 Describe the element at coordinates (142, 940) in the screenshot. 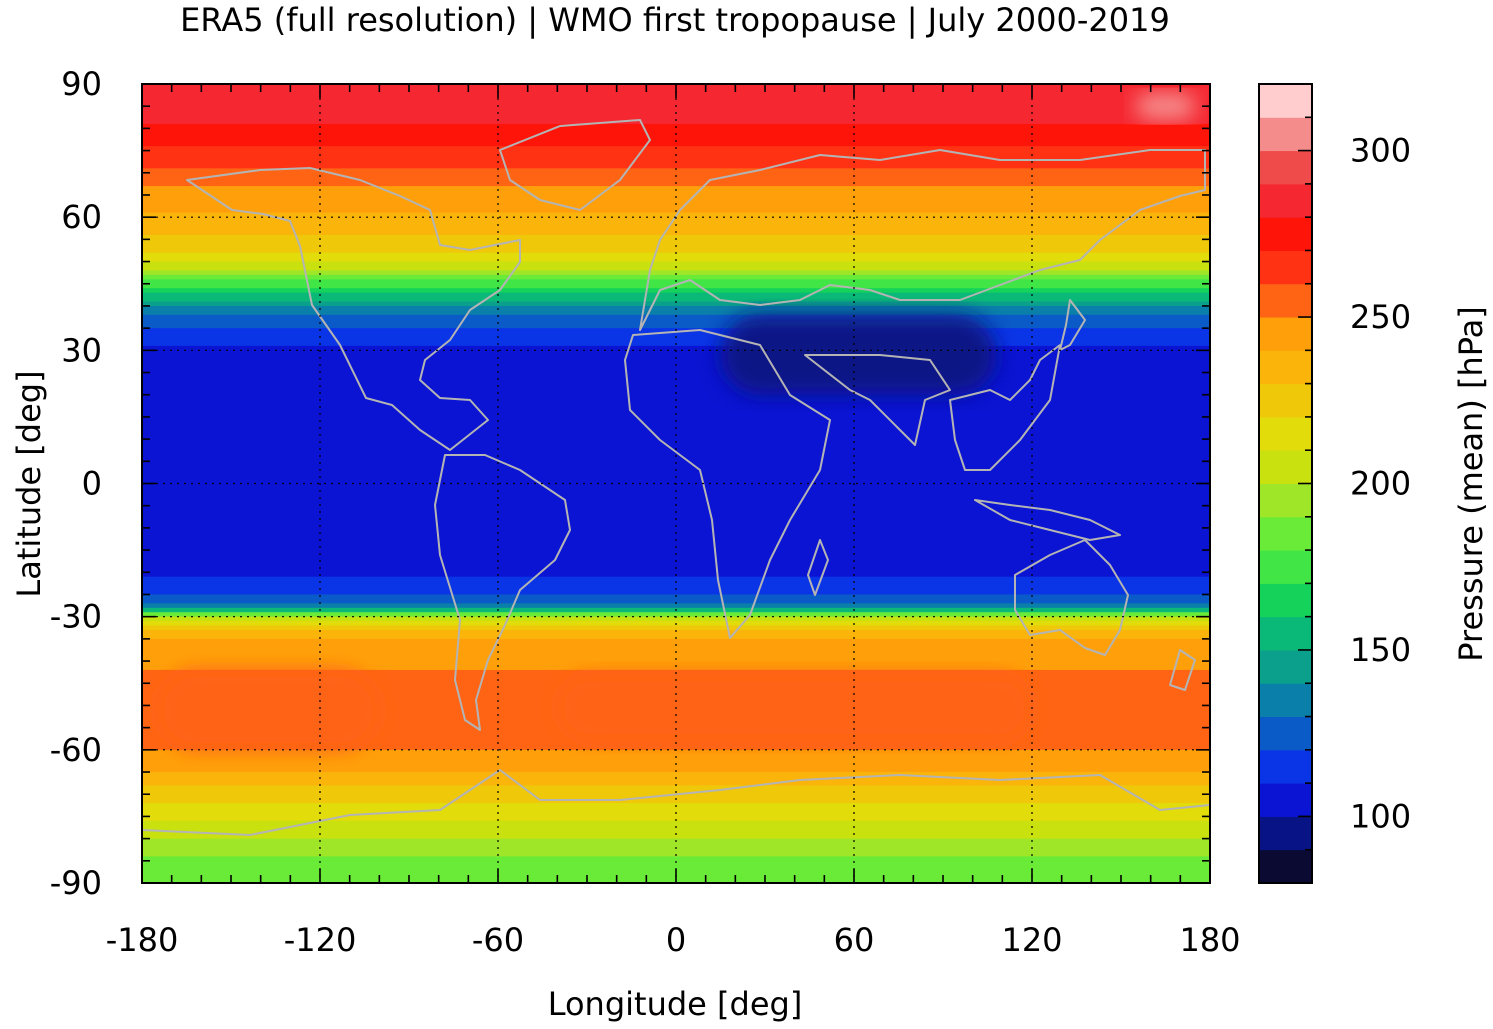

I see `x-tick-label: -180` at that location.